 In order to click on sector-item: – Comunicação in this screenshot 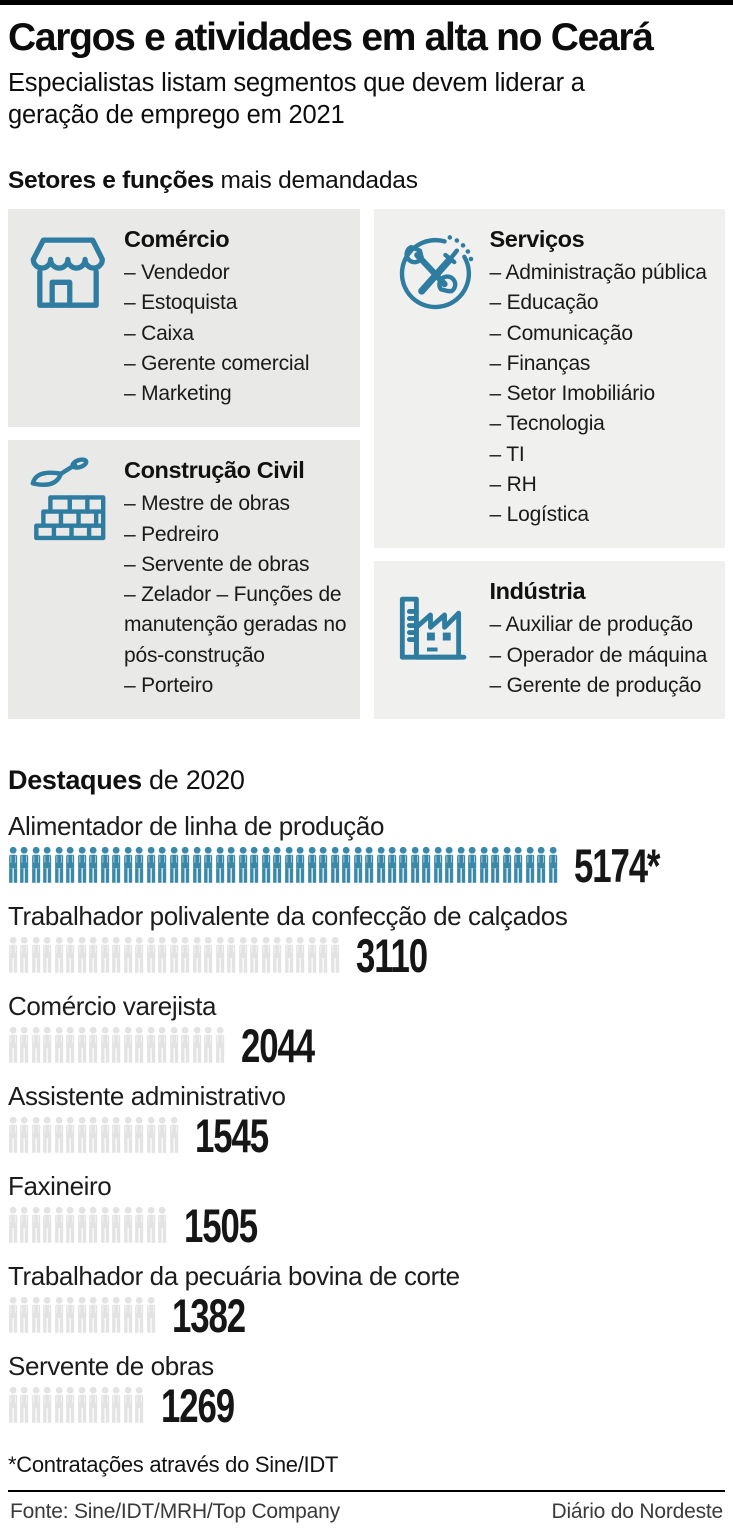, I will do `click(561, 333)`.